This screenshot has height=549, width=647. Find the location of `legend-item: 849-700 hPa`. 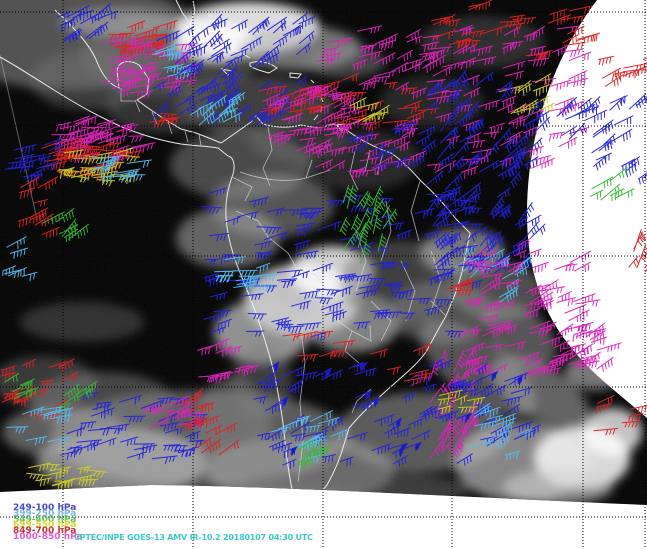

legend-item: 849-700 hPa is located at coordinates (45, 531).